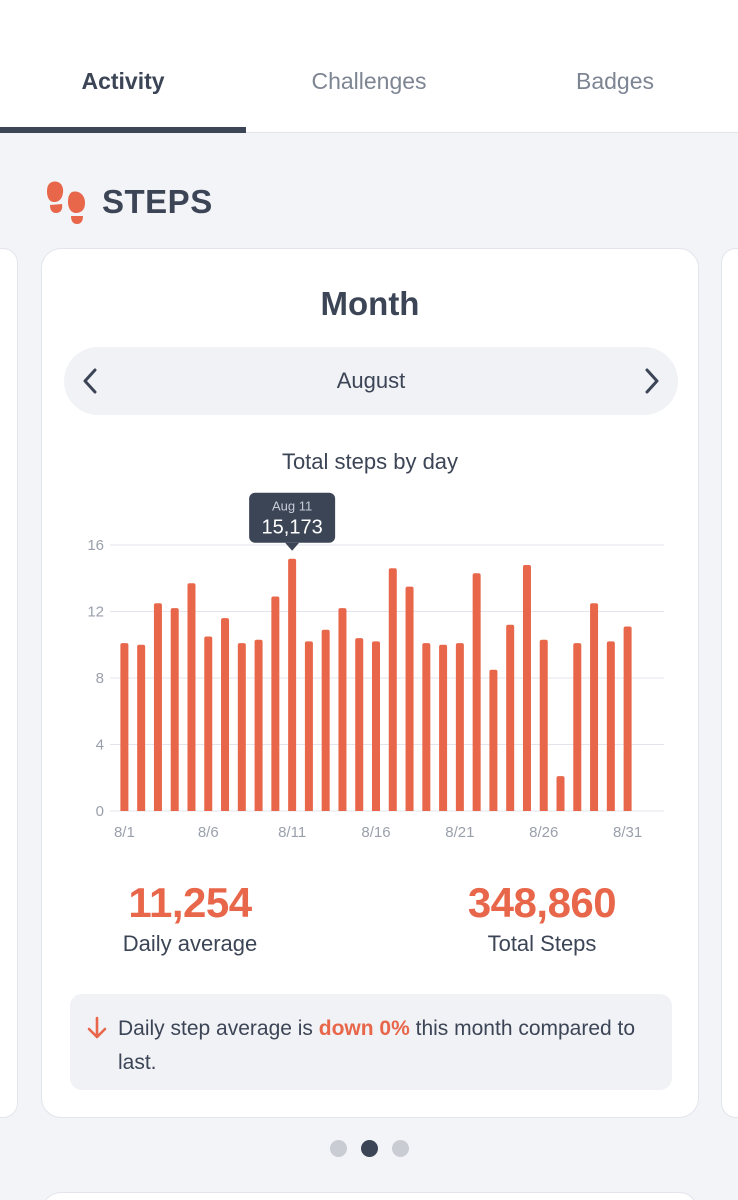 This screenshot has width=738, height=1200. I want to click on footprints-icon, so click(66, 202).